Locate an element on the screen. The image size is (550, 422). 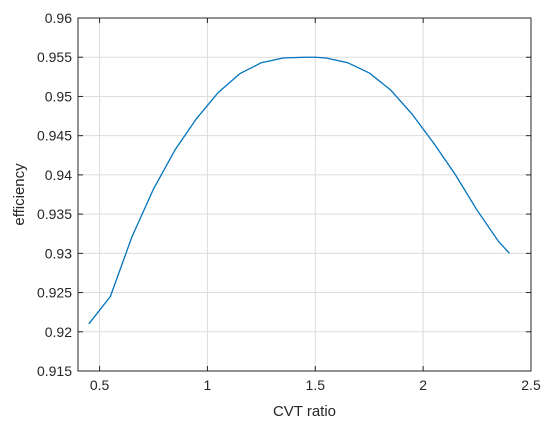
y-axis-label: efficiency is located at coordinates (19, 194).